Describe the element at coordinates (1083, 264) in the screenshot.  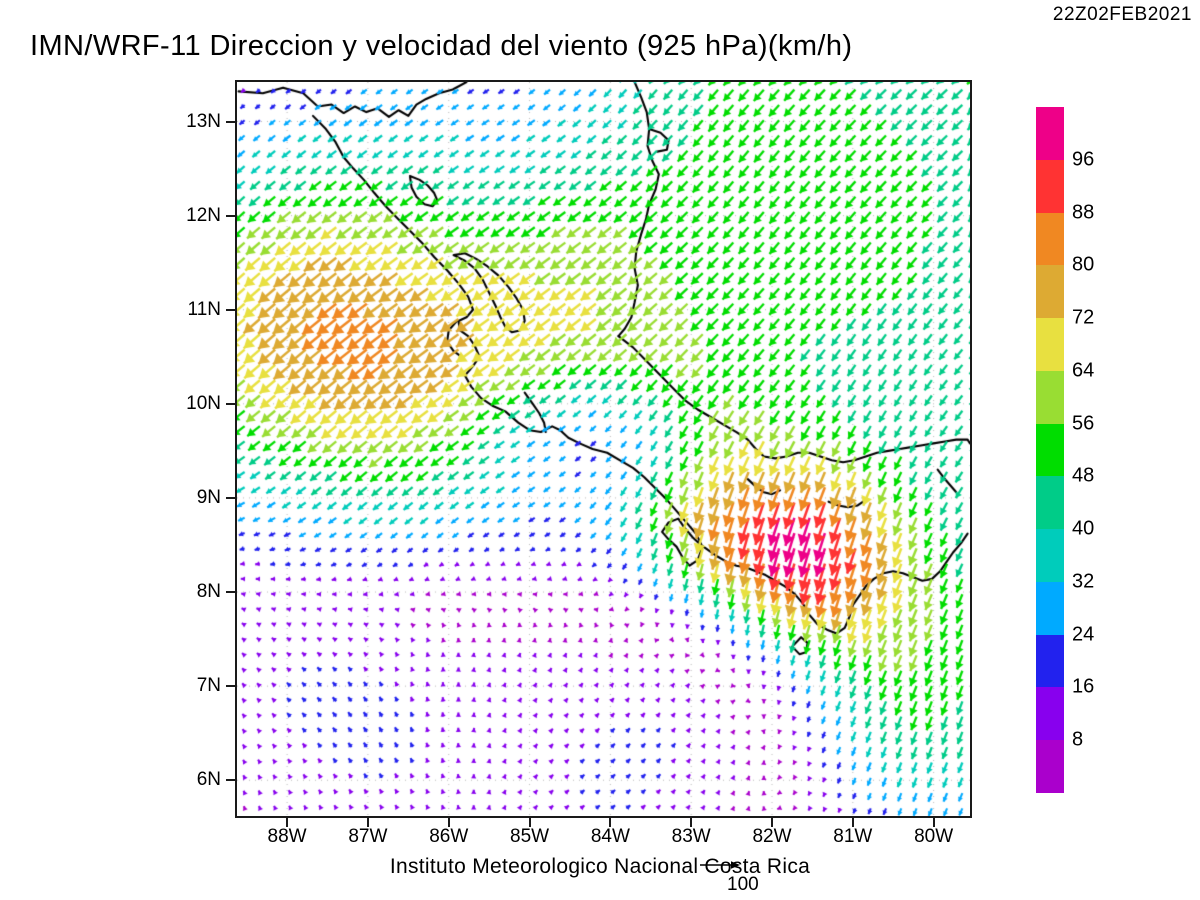
I see `colorbar-tick-label: 80` at that location.